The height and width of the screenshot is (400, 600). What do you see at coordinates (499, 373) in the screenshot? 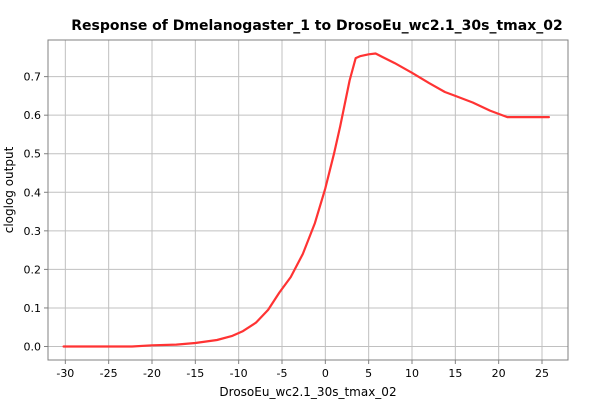
I see `x-tick-label: 20` at bounding box center [499, 373].